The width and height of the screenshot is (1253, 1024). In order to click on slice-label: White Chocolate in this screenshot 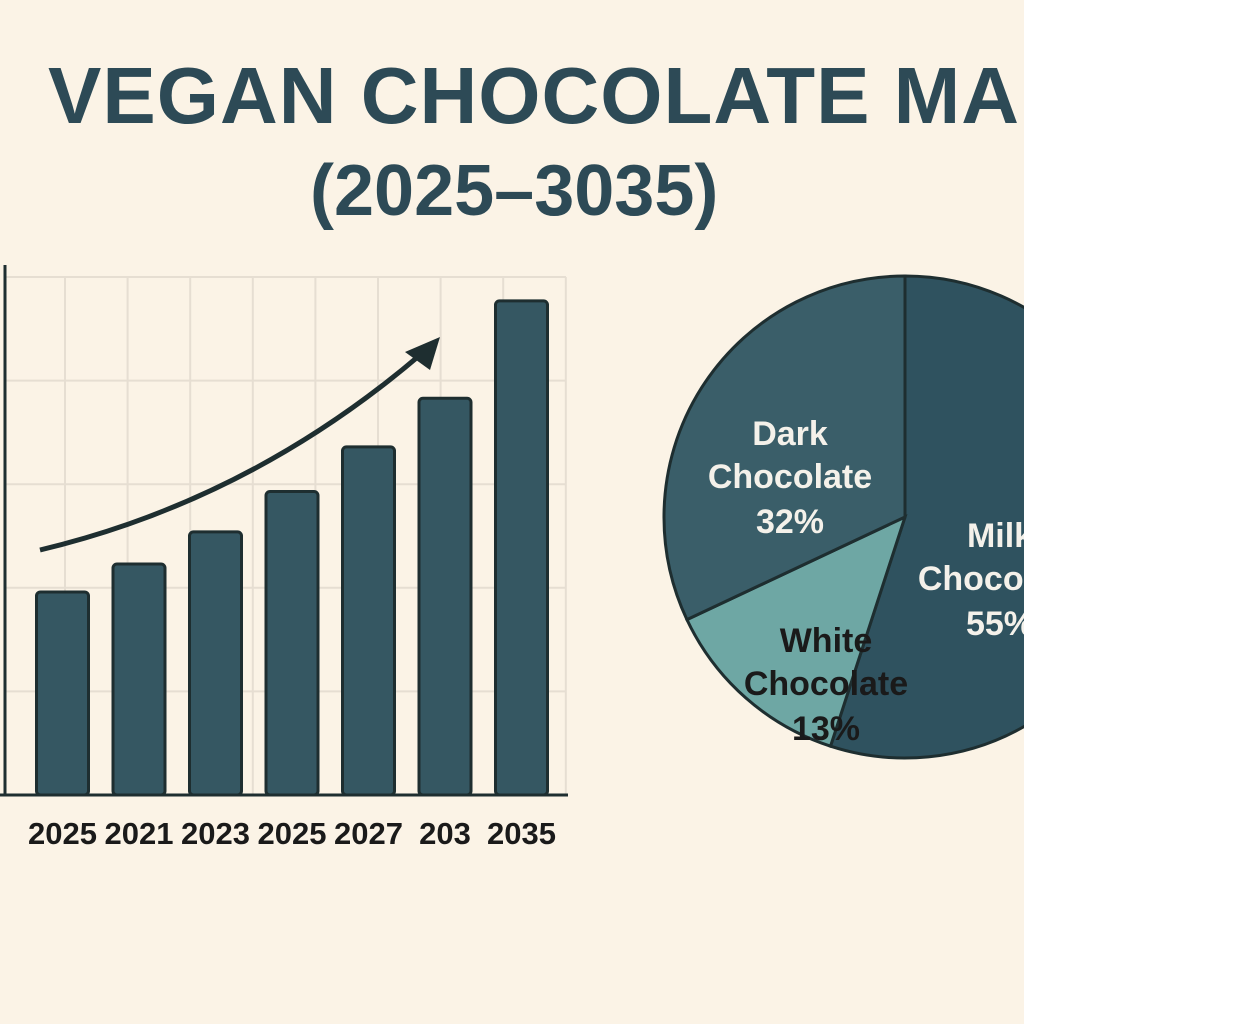, I will do `click(826, 662)`.